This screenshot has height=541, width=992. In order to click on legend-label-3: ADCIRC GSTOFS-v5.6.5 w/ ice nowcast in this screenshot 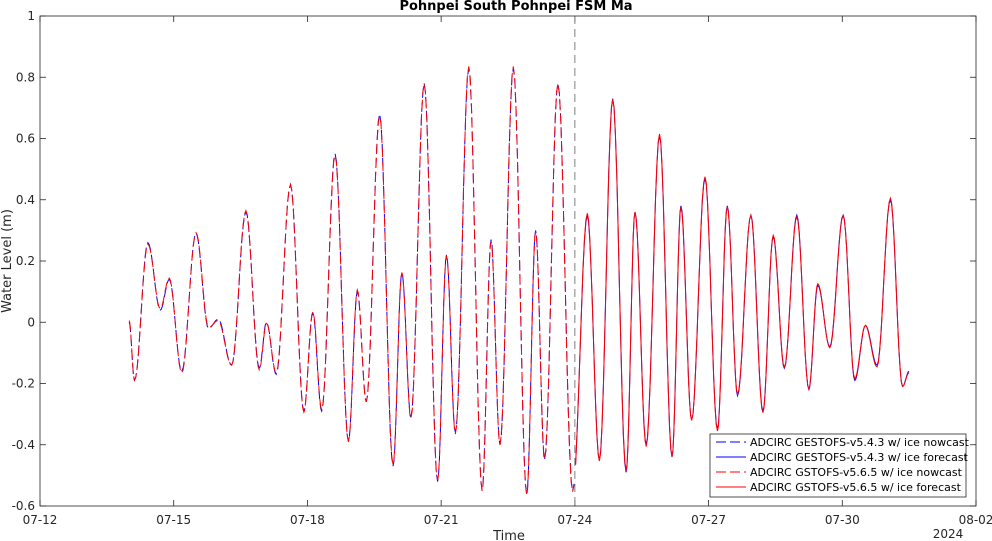, I will do `click(856, 472)`.